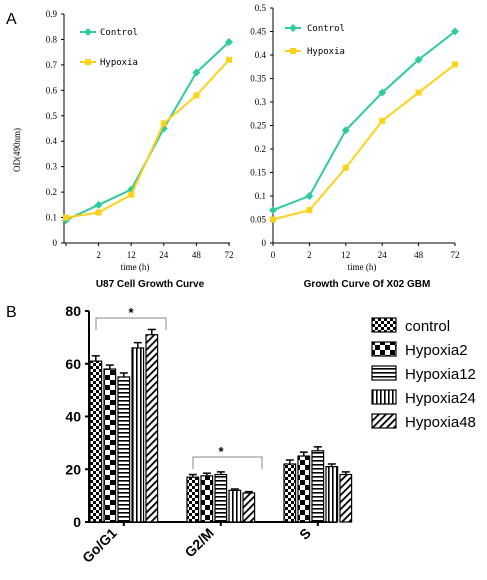 The width and height of the screenshot is (487, 580). I want to click on chart-x02-series, so click(364, 125).